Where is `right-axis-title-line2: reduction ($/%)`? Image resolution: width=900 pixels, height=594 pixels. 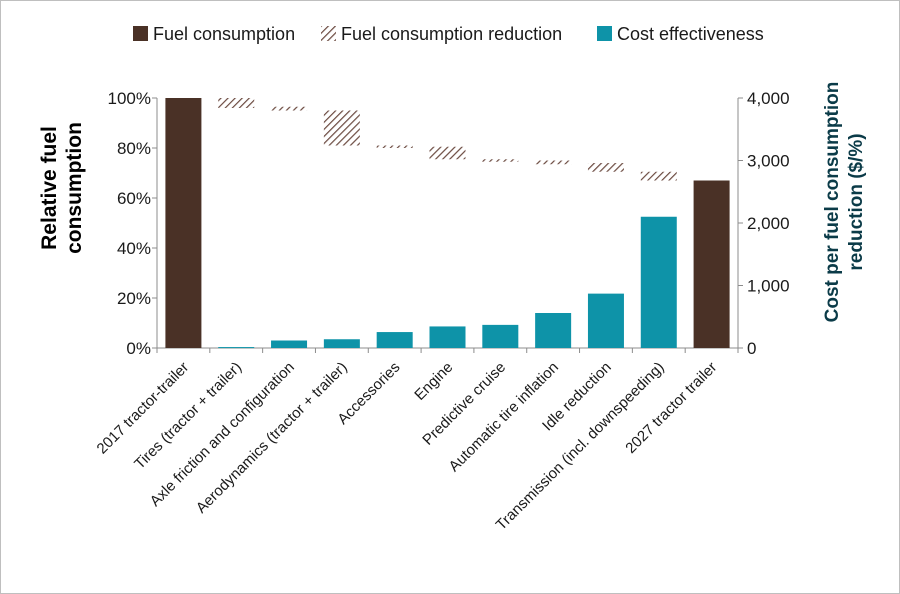
right-axis-title-line2: reduction ($/%) is located at coordinates (856, 201).